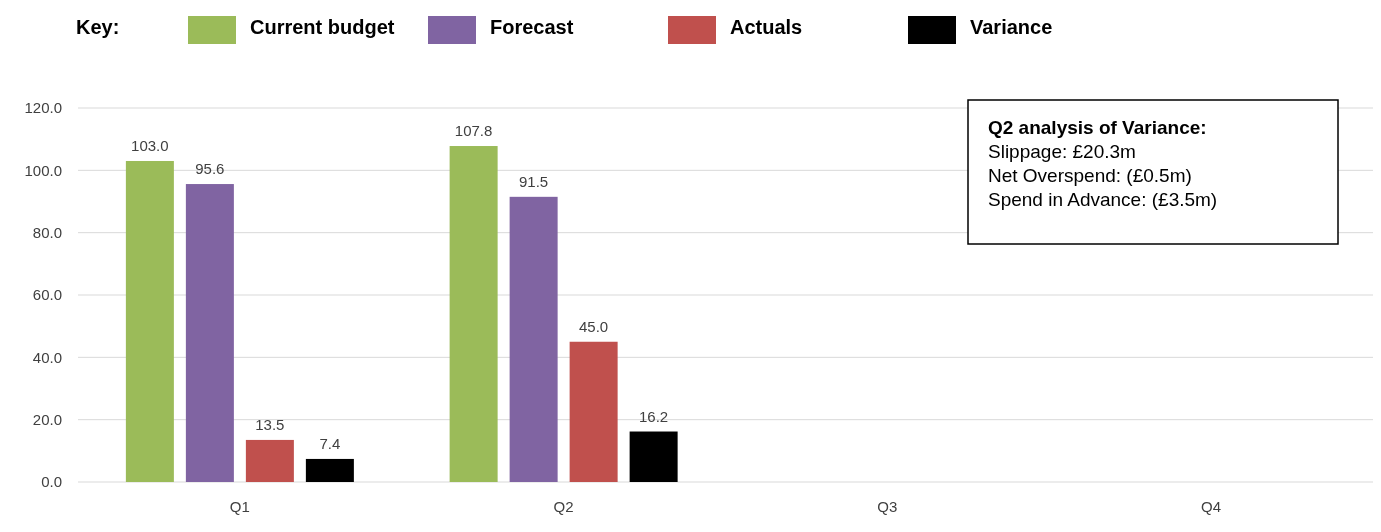 The width and height of the screenshot is (1381, 532). What do you see at coordinates (210, 169) in the screenshot?
I see `data-label: 95.6` at bounding box center [210, 169].